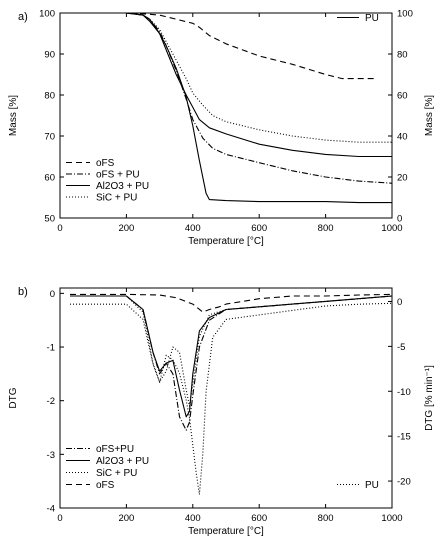 This screenshot has width=439, height=555. I want to click on legend-label: oFS + PU, so click(118, 175).